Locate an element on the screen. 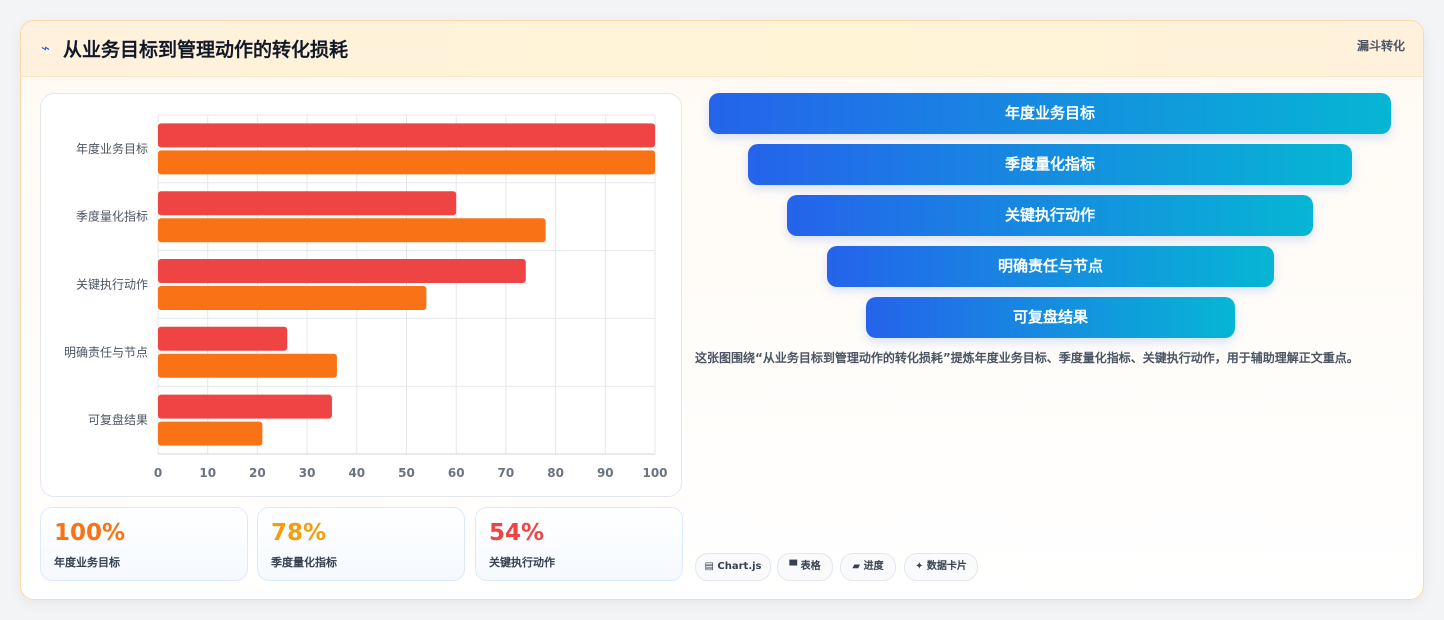 This screenshot has width=1444, height=620. funnel-stage-1: 年度业务目标 is located at coordinates (1050, 113).